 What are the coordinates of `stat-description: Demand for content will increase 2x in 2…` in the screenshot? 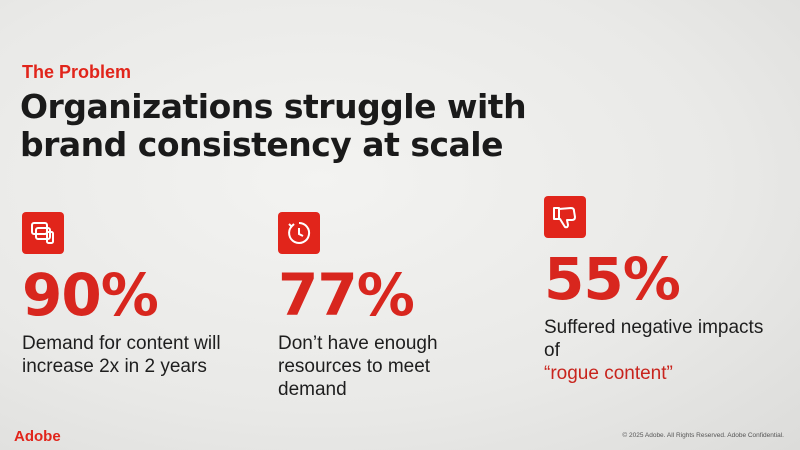 It's located at (121, 355).